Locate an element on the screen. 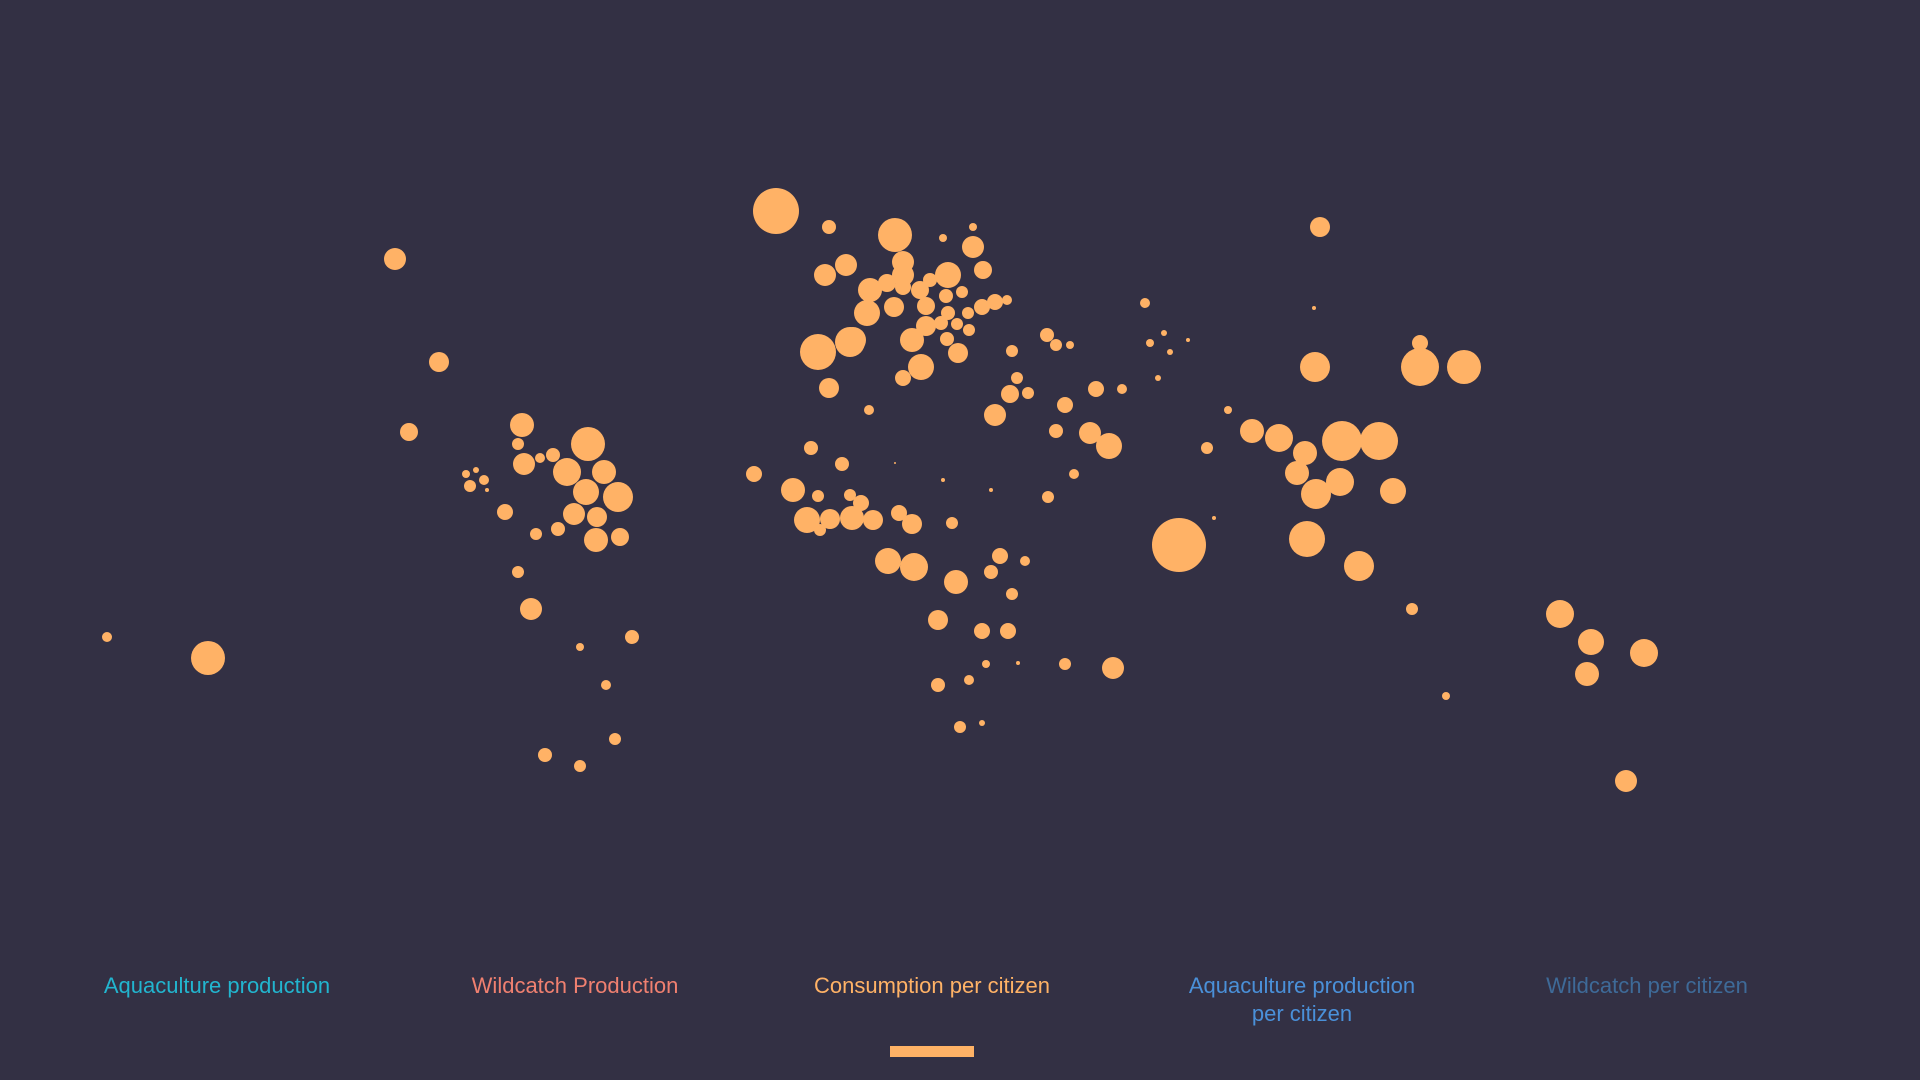 This screenshot has height=1080, width=1920. tab-aquaculture-production-per-citizen: Aquaculture production per citizen is located at coordinates (1302, 1000).